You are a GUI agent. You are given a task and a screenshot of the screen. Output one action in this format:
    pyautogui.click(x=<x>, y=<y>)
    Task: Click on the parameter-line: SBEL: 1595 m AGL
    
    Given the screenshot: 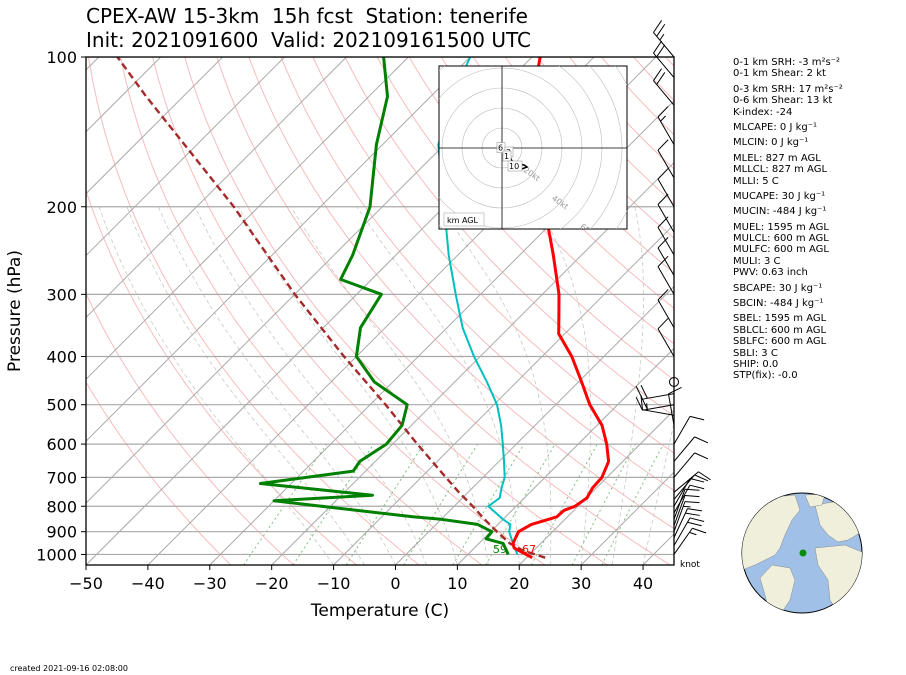 What is the action you would take?
    pyautogui.click(x=780, y=319)
    